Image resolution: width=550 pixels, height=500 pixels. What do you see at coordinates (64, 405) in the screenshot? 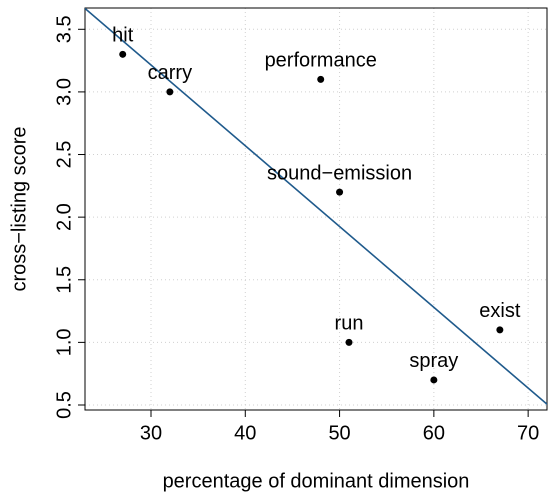
I see `y-tick-label: 0.5` at bounding box center [64, 405].